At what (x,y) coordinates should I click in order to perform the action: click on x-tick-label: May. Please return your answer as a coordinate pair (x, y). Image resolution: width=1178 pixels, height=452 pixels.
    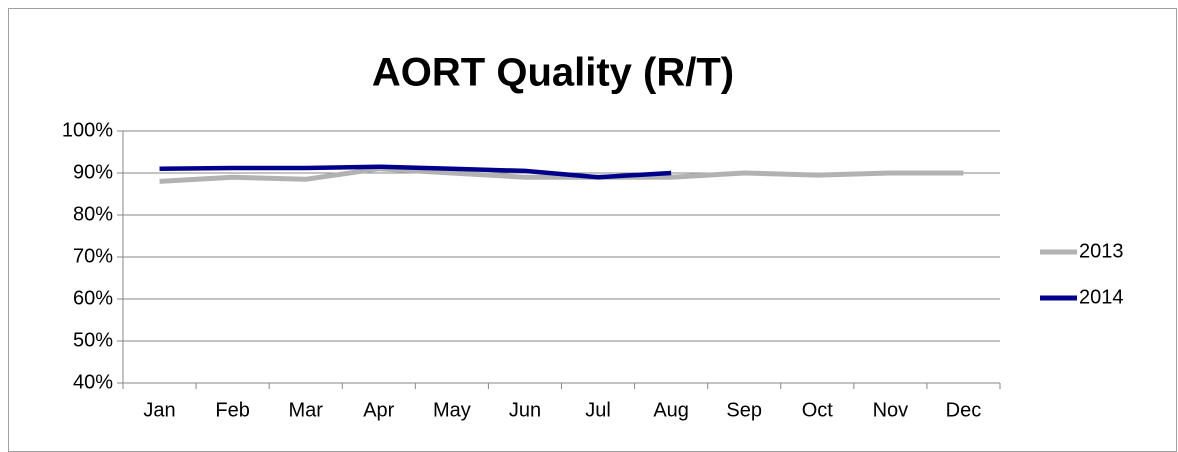
    Looking at the image, I should click on (452, 410).